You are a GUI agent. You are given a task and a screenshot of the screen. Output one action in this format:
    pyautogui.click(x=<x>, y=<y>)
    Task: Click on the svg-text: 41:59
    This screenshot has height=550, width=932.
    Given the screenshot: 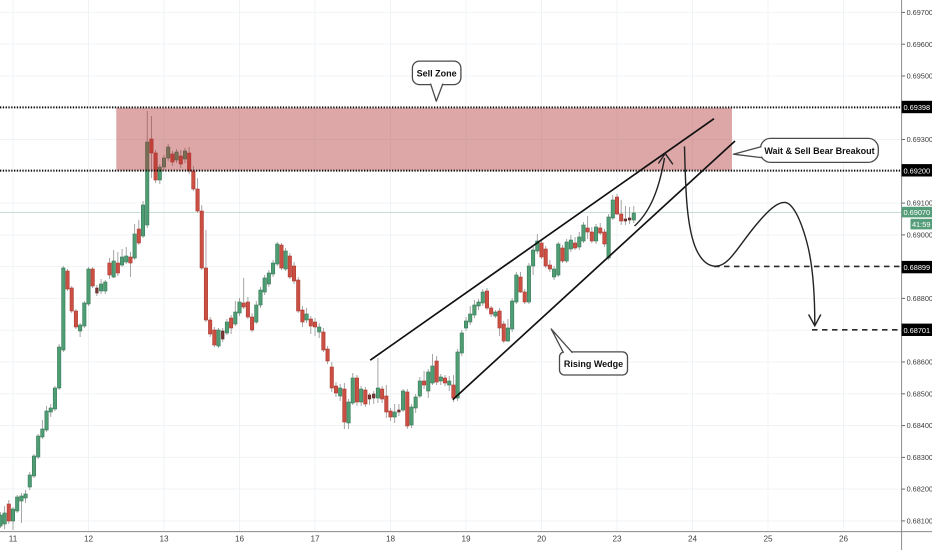 What is the action you would take?
    pyautogui.click(x=921, y=224)
    